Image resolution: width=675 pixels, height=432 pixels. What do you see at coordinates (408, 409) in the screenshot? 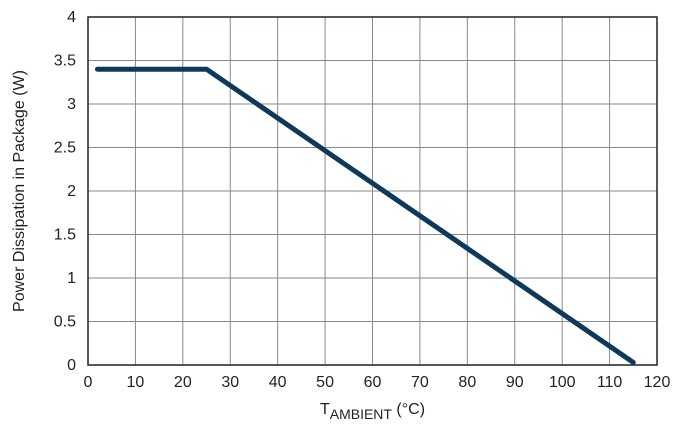
I see `x-axis-label-unit: (°C)` at bounding box center [408, 409].